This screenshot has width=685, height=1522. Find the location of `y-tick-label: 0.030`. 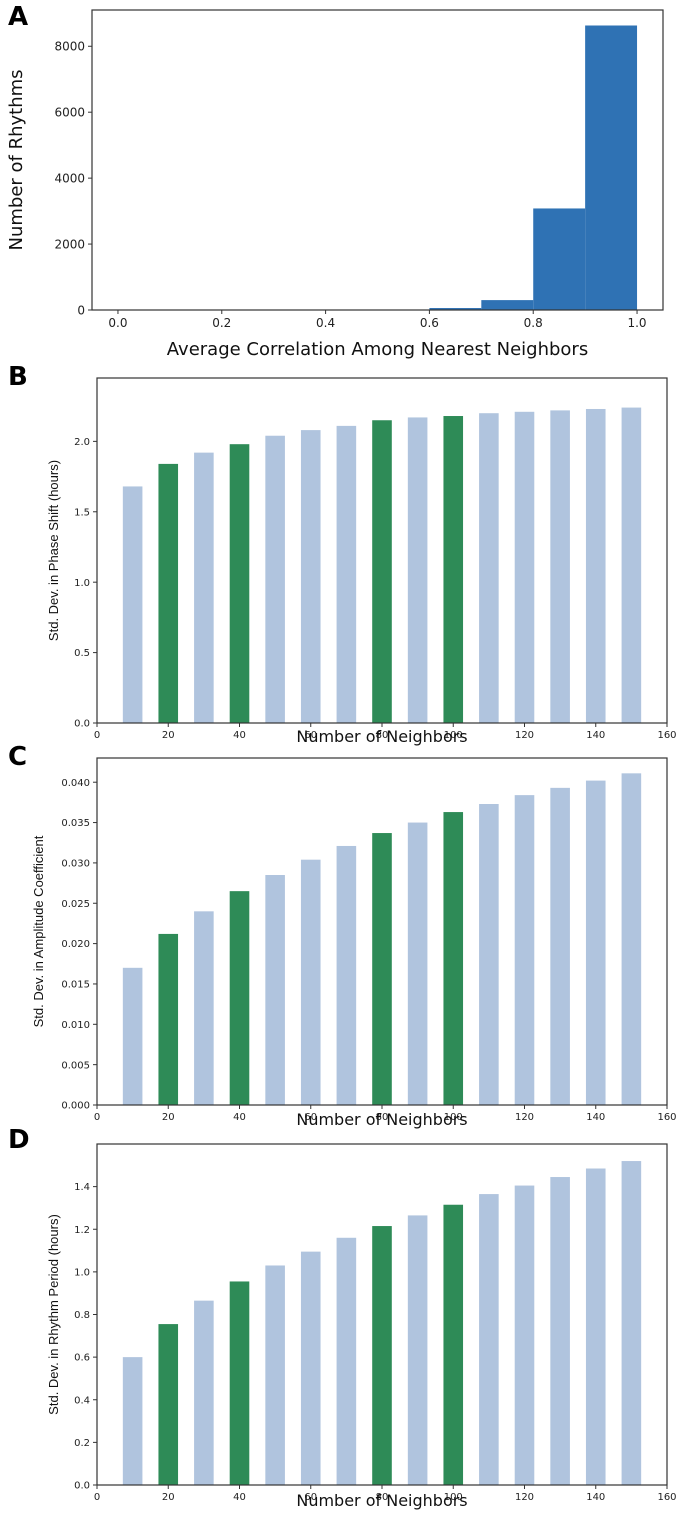

y-tick-label: 0.030 is located at coordinates (75, 864).